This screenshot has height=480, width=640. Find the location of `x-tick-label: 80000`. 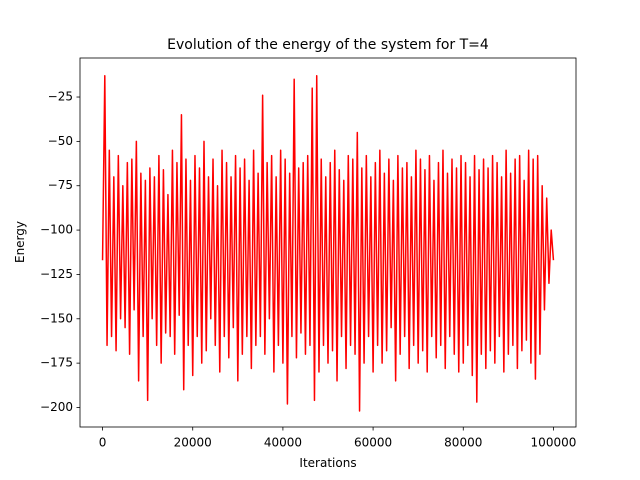

x-tick-label: 80000 is located at coordinates (463, 443).